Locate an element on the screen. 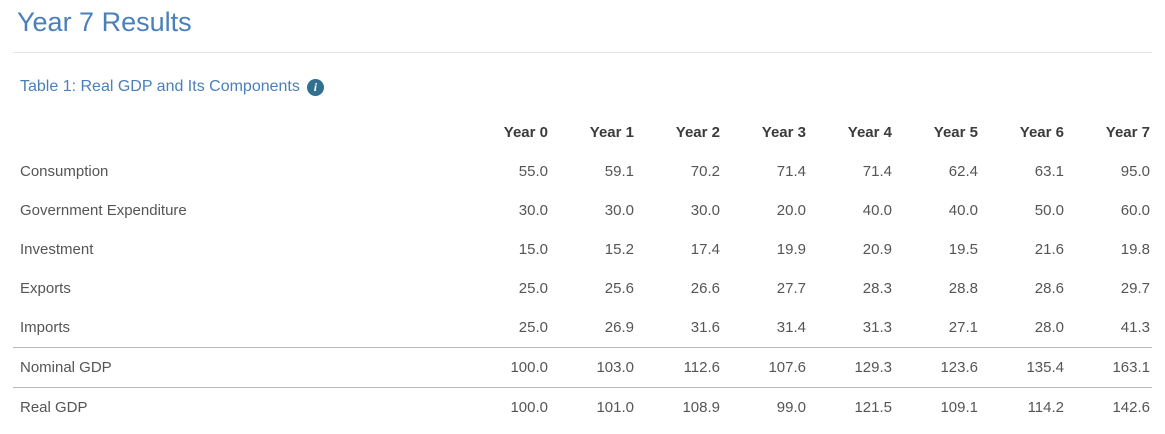 The image size is (1165, 434). cell: 19.5 is located at coordinates (963, 249).